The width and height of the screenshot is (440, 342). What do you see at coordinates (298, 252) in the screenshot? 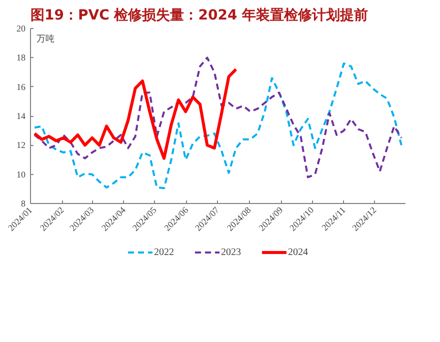
I see `legend-label: 2024` at bounding box center [298, 252].